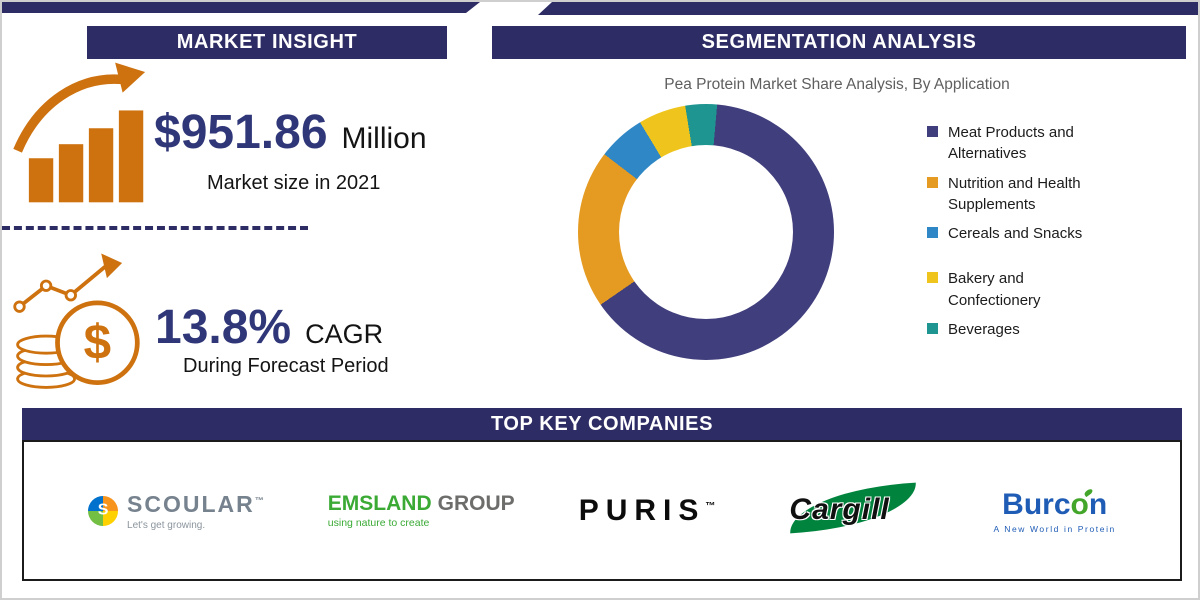  What do you see at coordinates (384, 138) in the screenshot?
I see `market-size-unit: Million` at bounding box center [384, 138].